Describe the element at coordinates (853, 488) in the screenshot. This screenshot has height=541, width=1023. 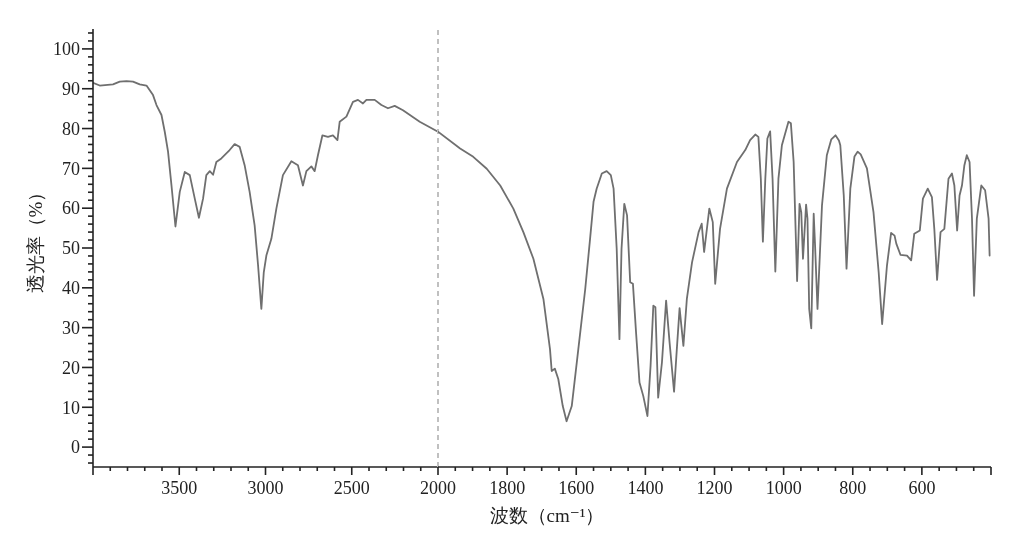
I see `x-tick-label: 800` at that location.